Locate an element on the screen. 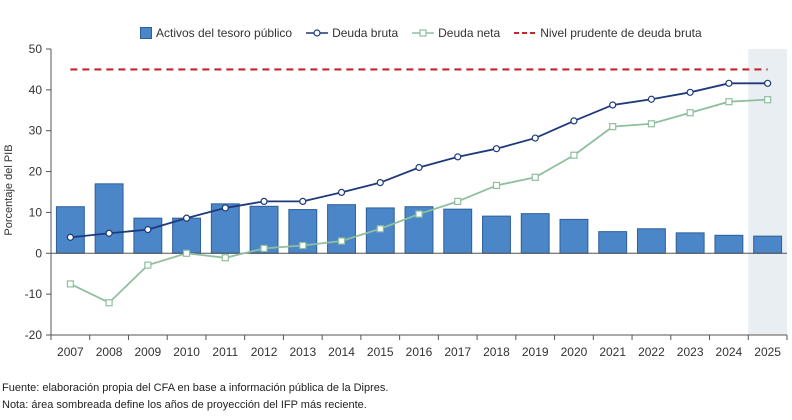 This screenshot has width=792, height=420. legend-label-gross: Deuda bruta is located at coordinates (365, 33).